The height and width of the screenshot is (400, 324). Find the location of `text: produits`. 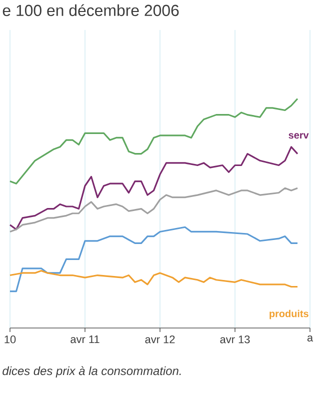

text: produits is located at coordinates (289, 315).